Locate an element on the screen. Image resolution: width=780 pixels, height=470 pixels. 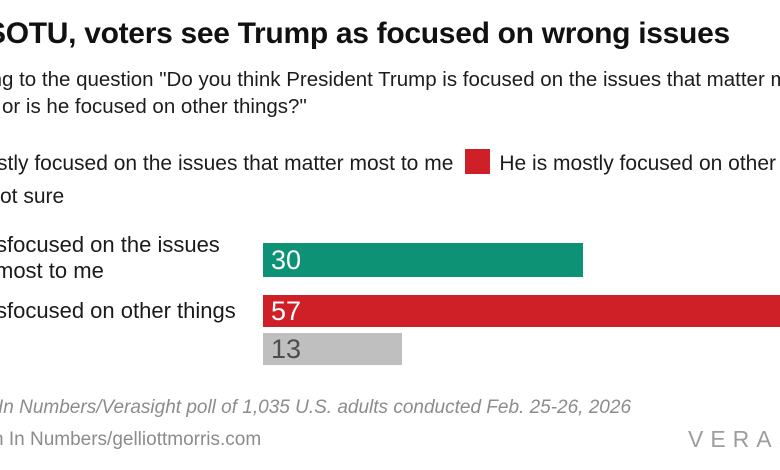
bar-issues: 30 is located at coordinates (423, 260).